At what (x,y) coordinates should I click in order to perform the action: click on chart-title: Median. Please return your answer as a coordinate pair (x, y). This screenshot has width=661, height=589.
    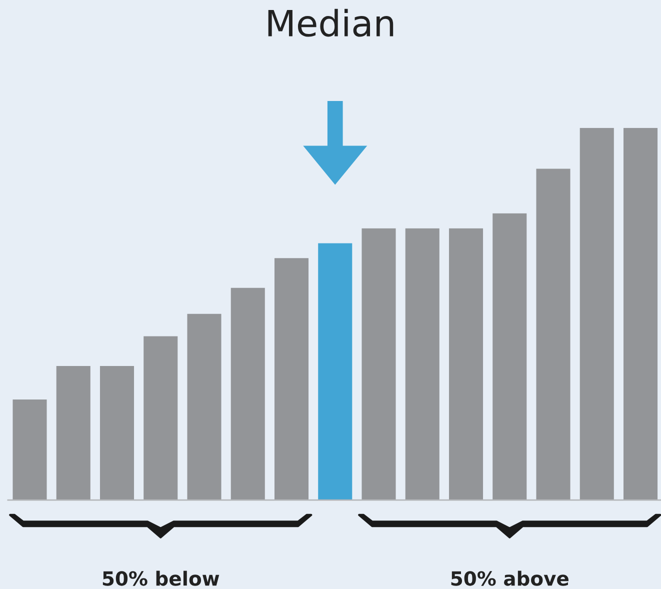
    Looking at the image, I should click on (331, 22).